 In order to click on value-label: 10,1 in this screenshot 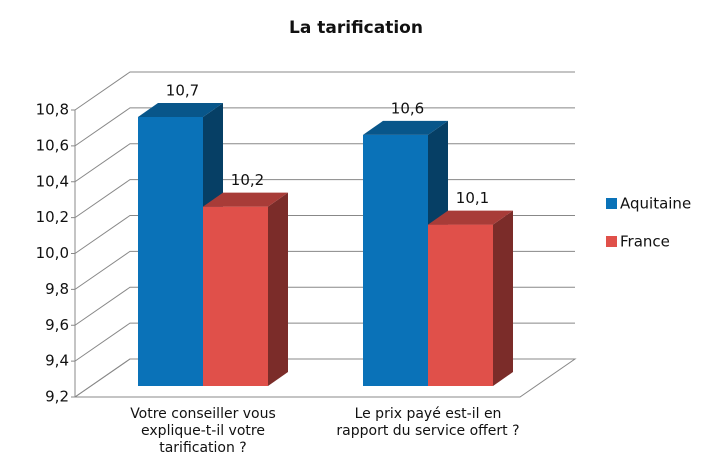, I will do `click(472, 198)`.